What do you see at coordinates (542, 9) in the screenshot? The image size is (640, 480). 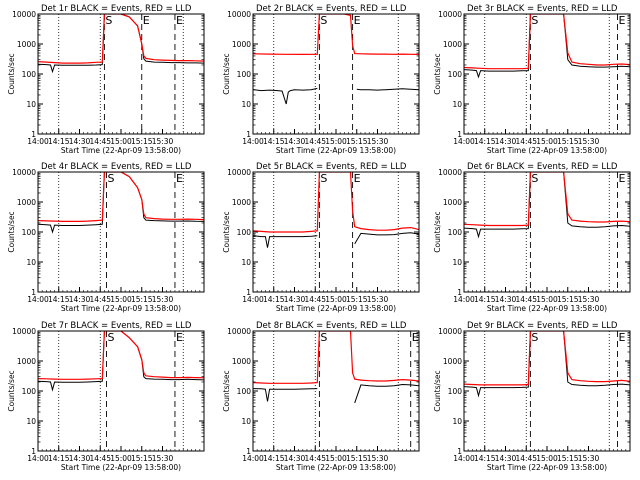 I see `panel-title: Det 3r BLACK = Events, RED = LLD` at bounding box center [542, 9].